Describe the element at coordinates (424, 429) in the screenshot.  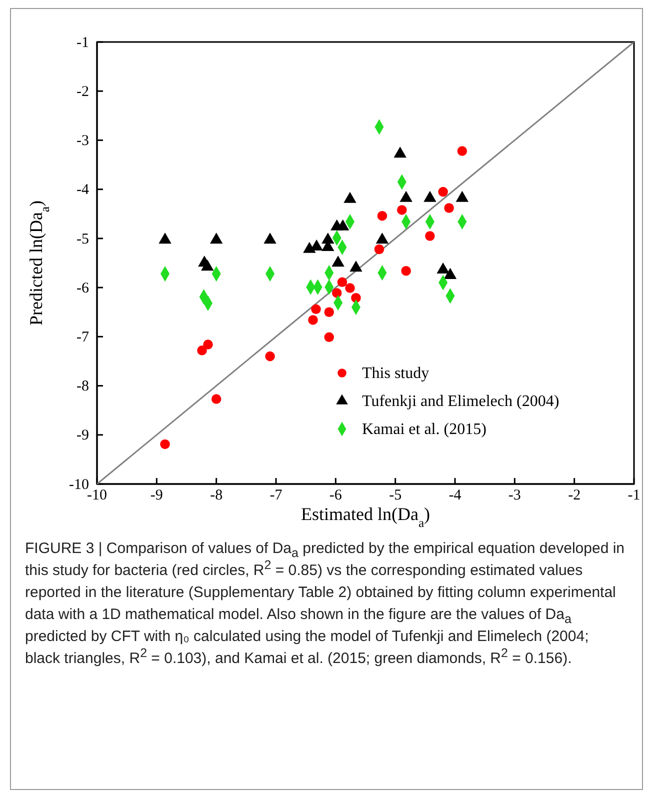
I see `legend-label: Kamai et al. (2015)` at that location.